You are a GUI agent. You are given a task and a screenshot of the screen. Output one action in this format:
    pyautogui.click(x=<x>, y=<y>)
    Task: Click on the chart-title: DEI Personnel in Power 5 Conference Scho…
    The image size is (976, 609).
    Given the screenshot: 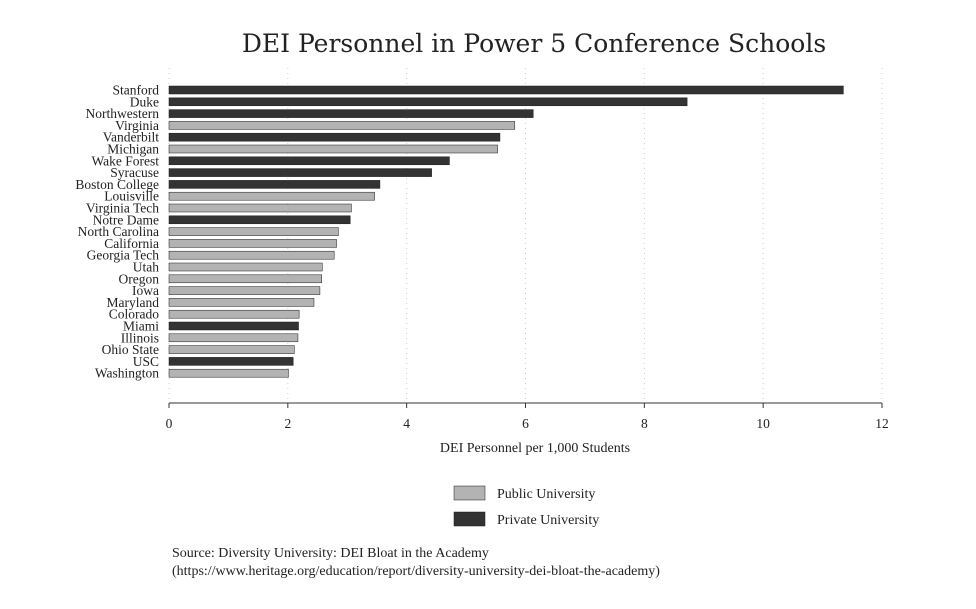 What is the action you would take?
    pyautogui.click(x=534, y=43)
    